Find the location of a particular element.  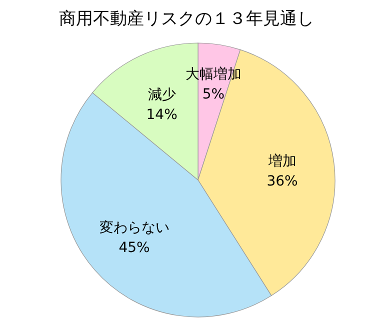

data-label: 45% is located at coordinates (134, 248).